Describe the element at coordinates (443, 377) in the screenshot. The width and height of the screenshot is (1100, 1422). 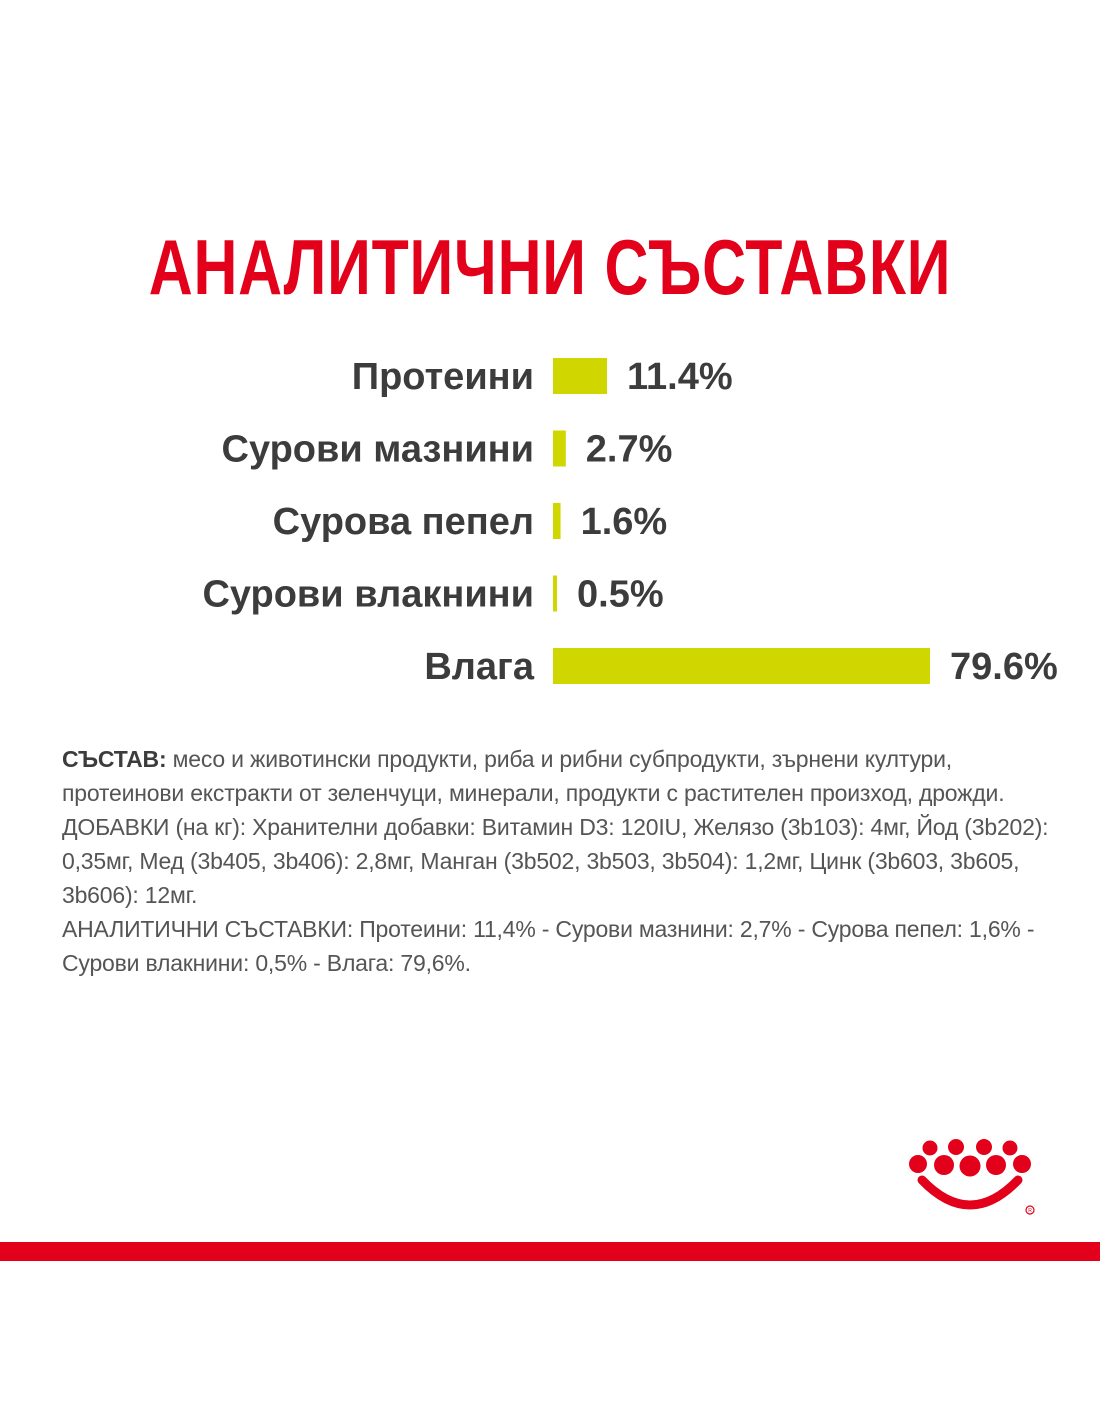
I see `bar-category-label: Протеини` at that location.